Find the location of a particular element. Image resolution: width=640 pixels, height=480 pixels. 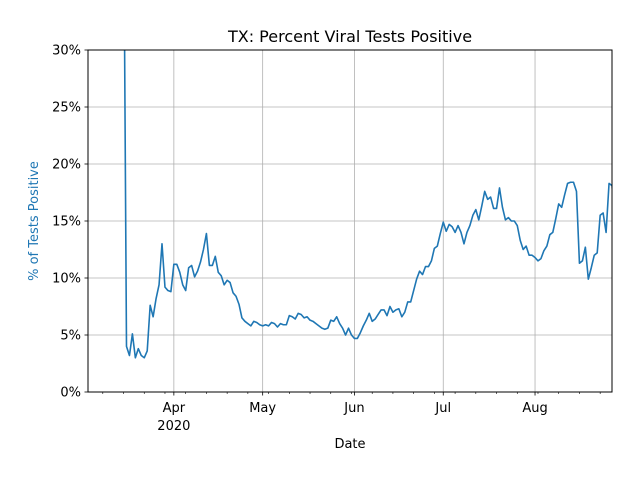

x-tick-sublabel: 2020 is located at coordinates (173, 426).